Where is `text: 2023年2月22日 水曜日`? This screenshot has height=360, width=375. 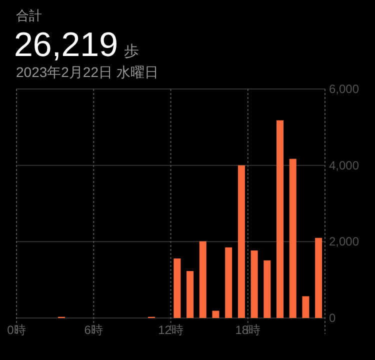
text: 2023年2月22日 水曜日 is located at coordinates (87, 72).